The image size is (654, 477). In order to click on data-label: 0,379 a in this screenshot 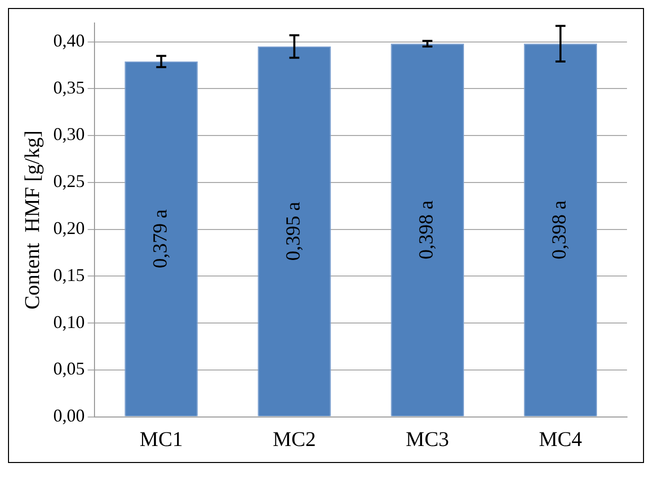, I will do `click(160, 238)`.